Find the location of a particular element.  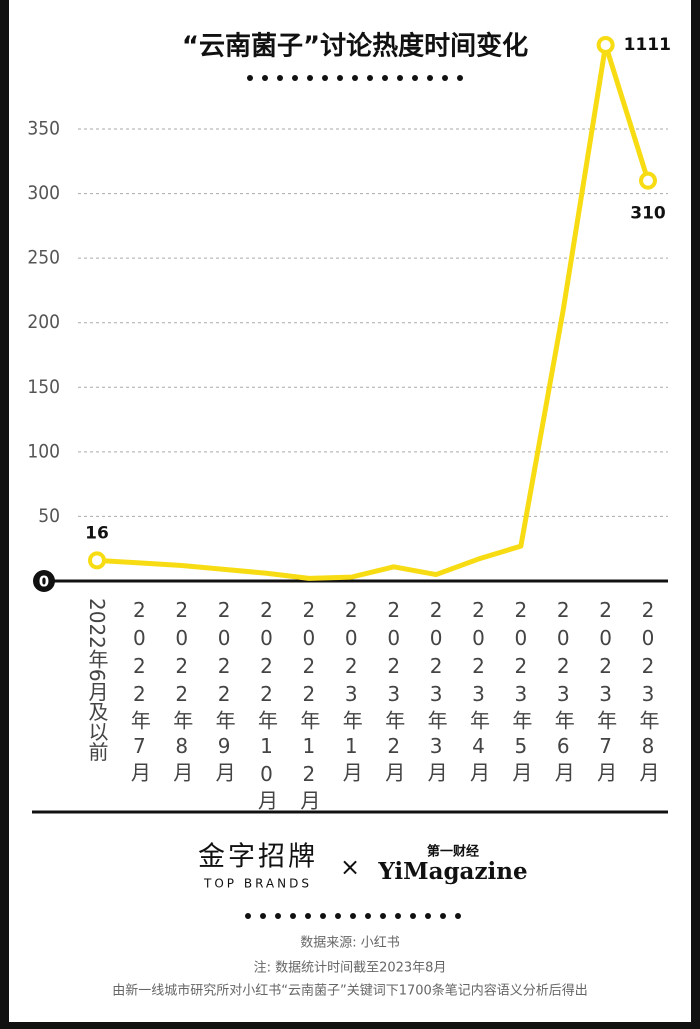

x-tick-label: 2022年8月 is located at coordinates (182, 692).